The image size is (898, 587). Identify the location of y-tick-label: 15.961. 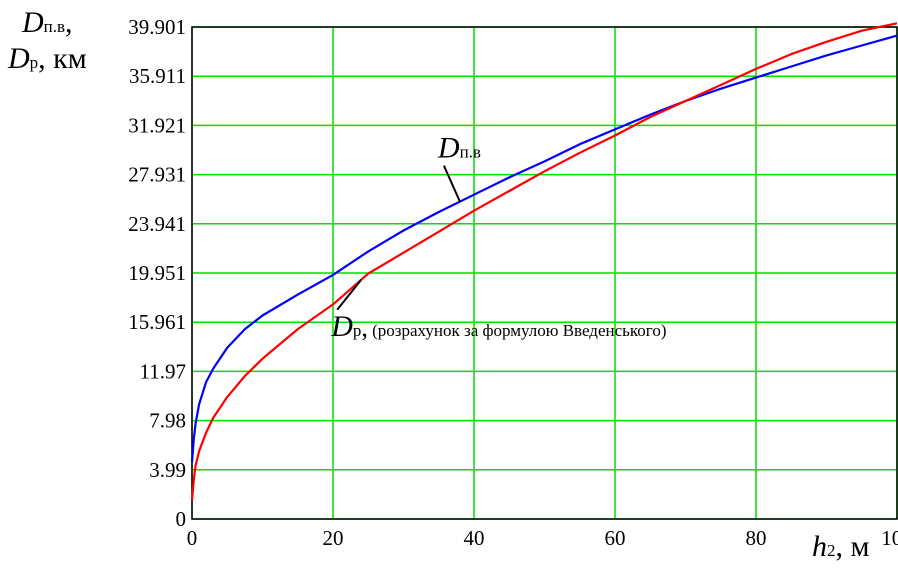
(157, 322).